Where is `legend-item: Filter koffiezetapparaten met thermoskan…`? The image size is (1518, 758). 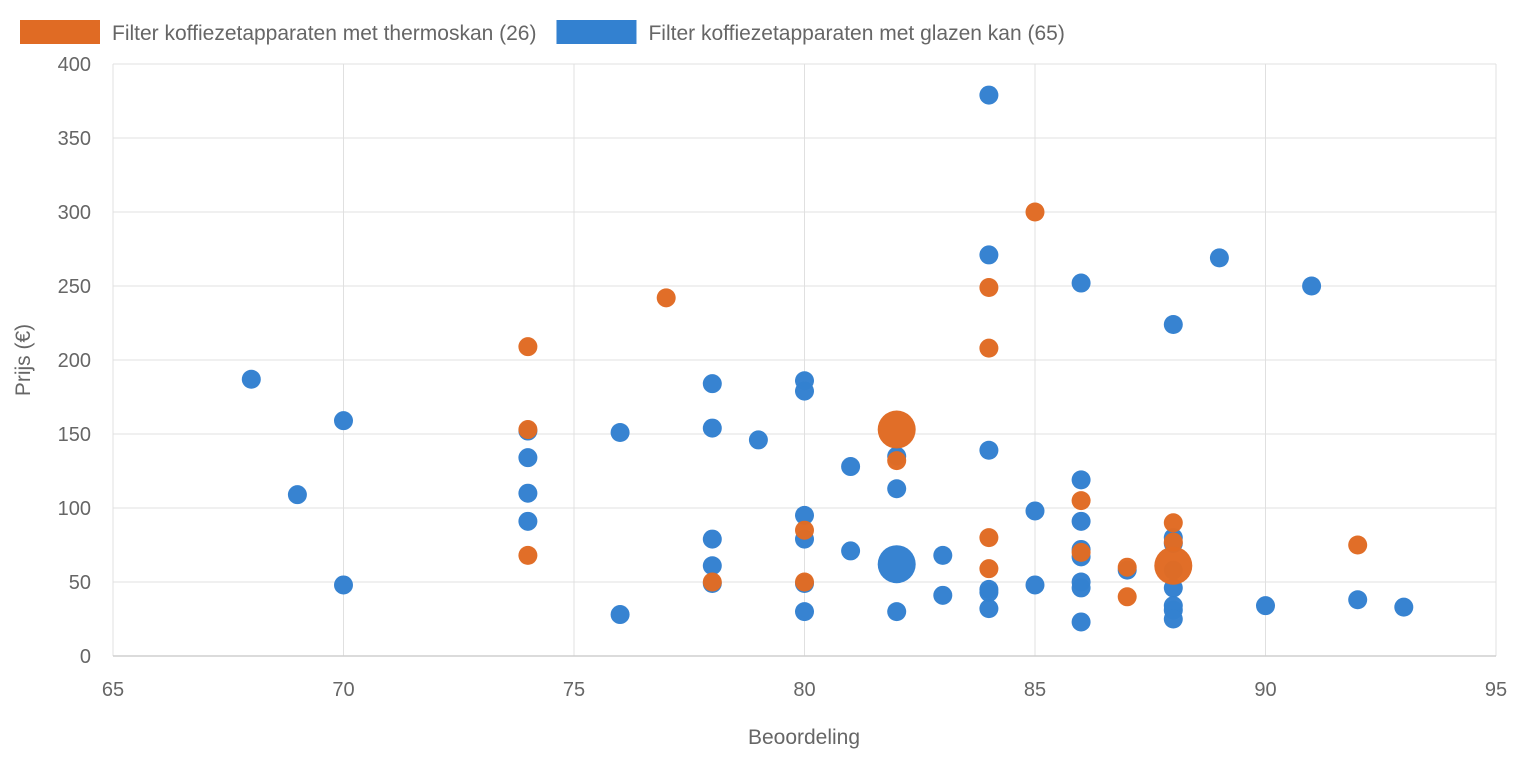 legend-item: Filter koffiezetapparaten met thermoskan… is located at coordinates (278, 32).